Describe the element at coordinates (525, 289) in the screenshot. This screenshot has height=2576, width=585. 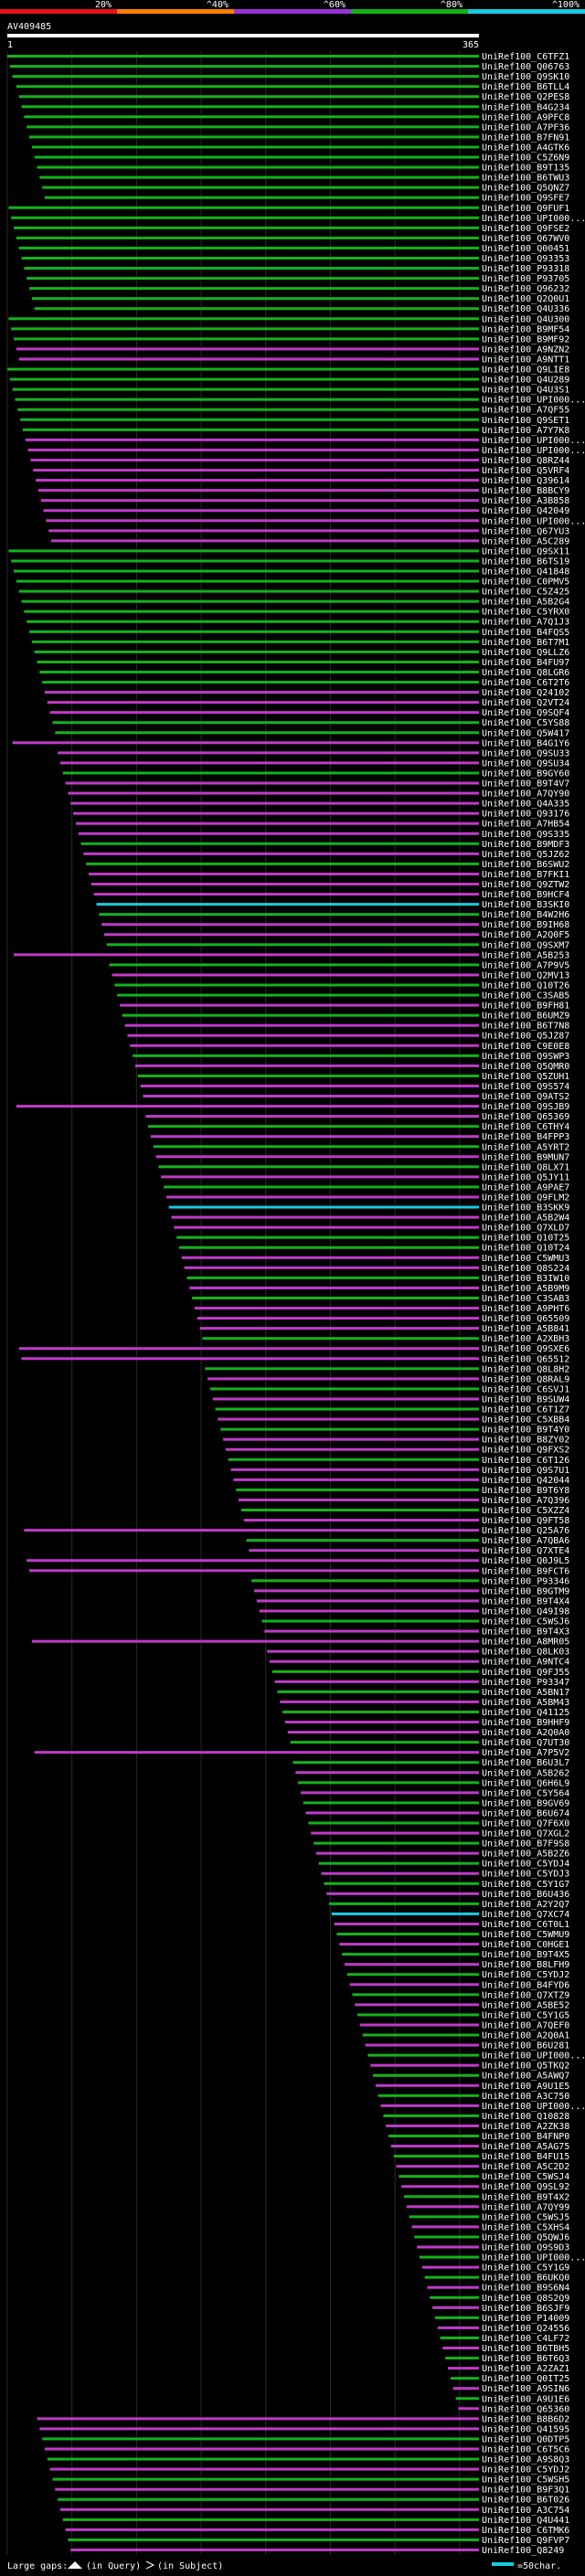
I see `hit-label: UniRef100_Q96232` at that location.